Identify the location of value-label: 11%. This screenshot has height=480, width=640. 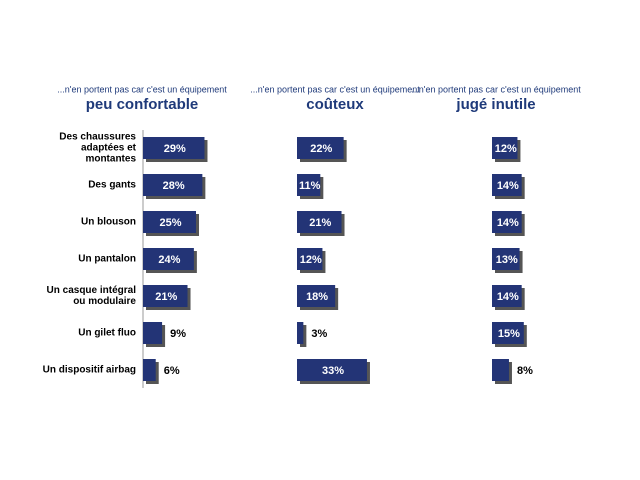
(310, 186).